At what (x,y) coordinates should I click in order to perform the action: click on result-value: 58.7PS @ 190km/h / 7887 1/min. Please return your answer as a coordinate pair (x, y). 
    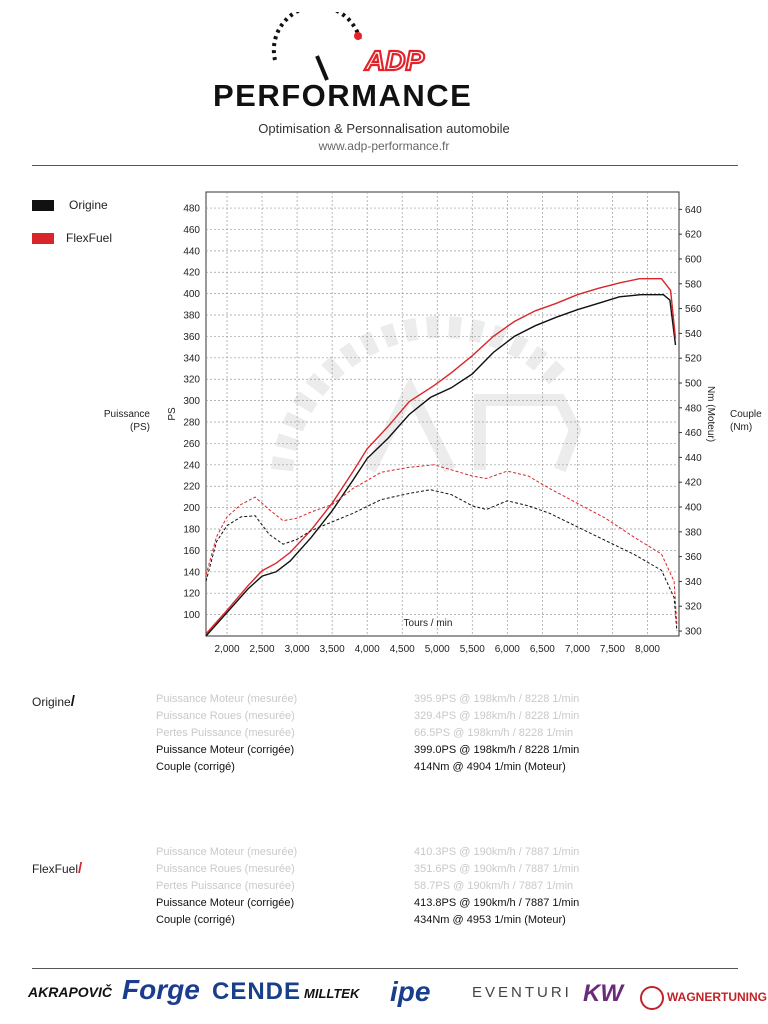
    Looking at the image, I should click on (494, 886).